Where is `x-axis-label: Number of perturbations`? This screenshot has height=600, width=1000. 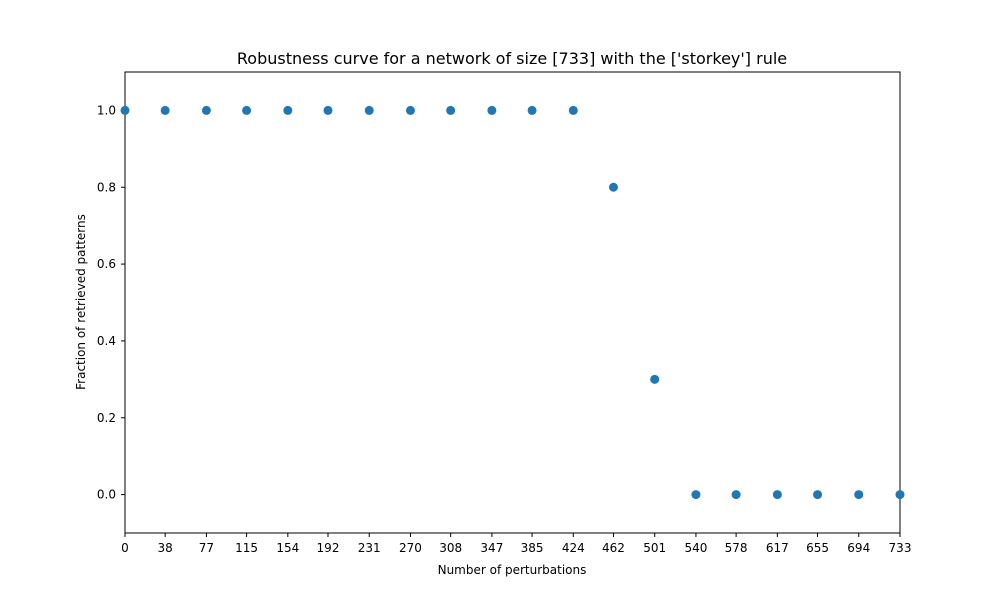 x-axis-label: Number of perturbations is located at coordinates (512, 570).